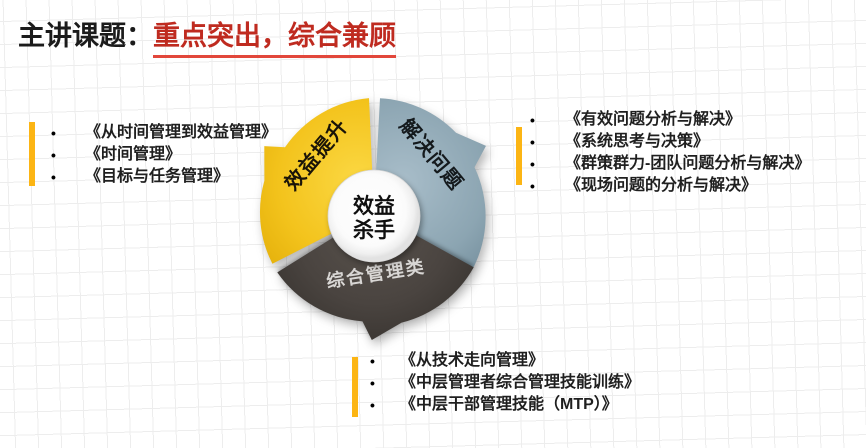 This screenshot has width=866, height=448. I want to click on list-item: 《现场问题的分析与解决》, so click(663, 186).